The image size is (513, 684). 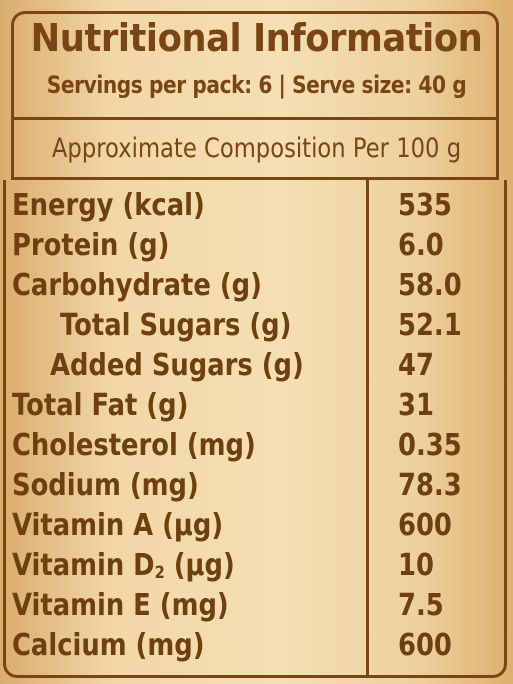 I want to click on divider-top, so click(x=255, y=118).